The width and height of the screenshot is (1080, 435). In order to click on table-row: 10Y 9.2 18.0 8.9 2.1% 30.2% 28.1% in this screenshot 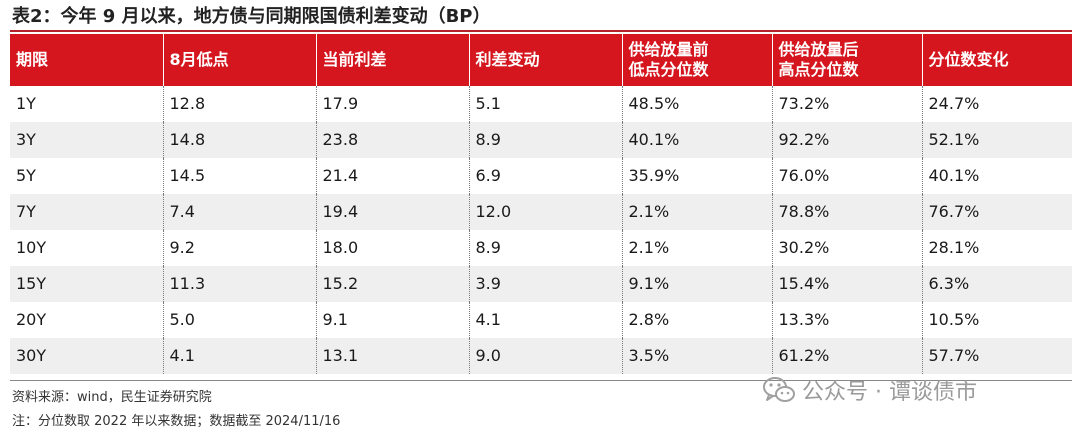, I will do `click(541, 248)`.